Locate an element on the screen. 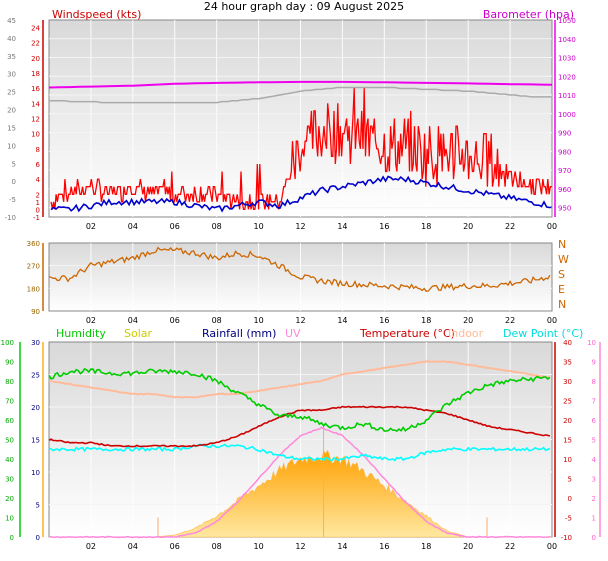  direction-y-tick: 90 is located at coordinates (35, 312).